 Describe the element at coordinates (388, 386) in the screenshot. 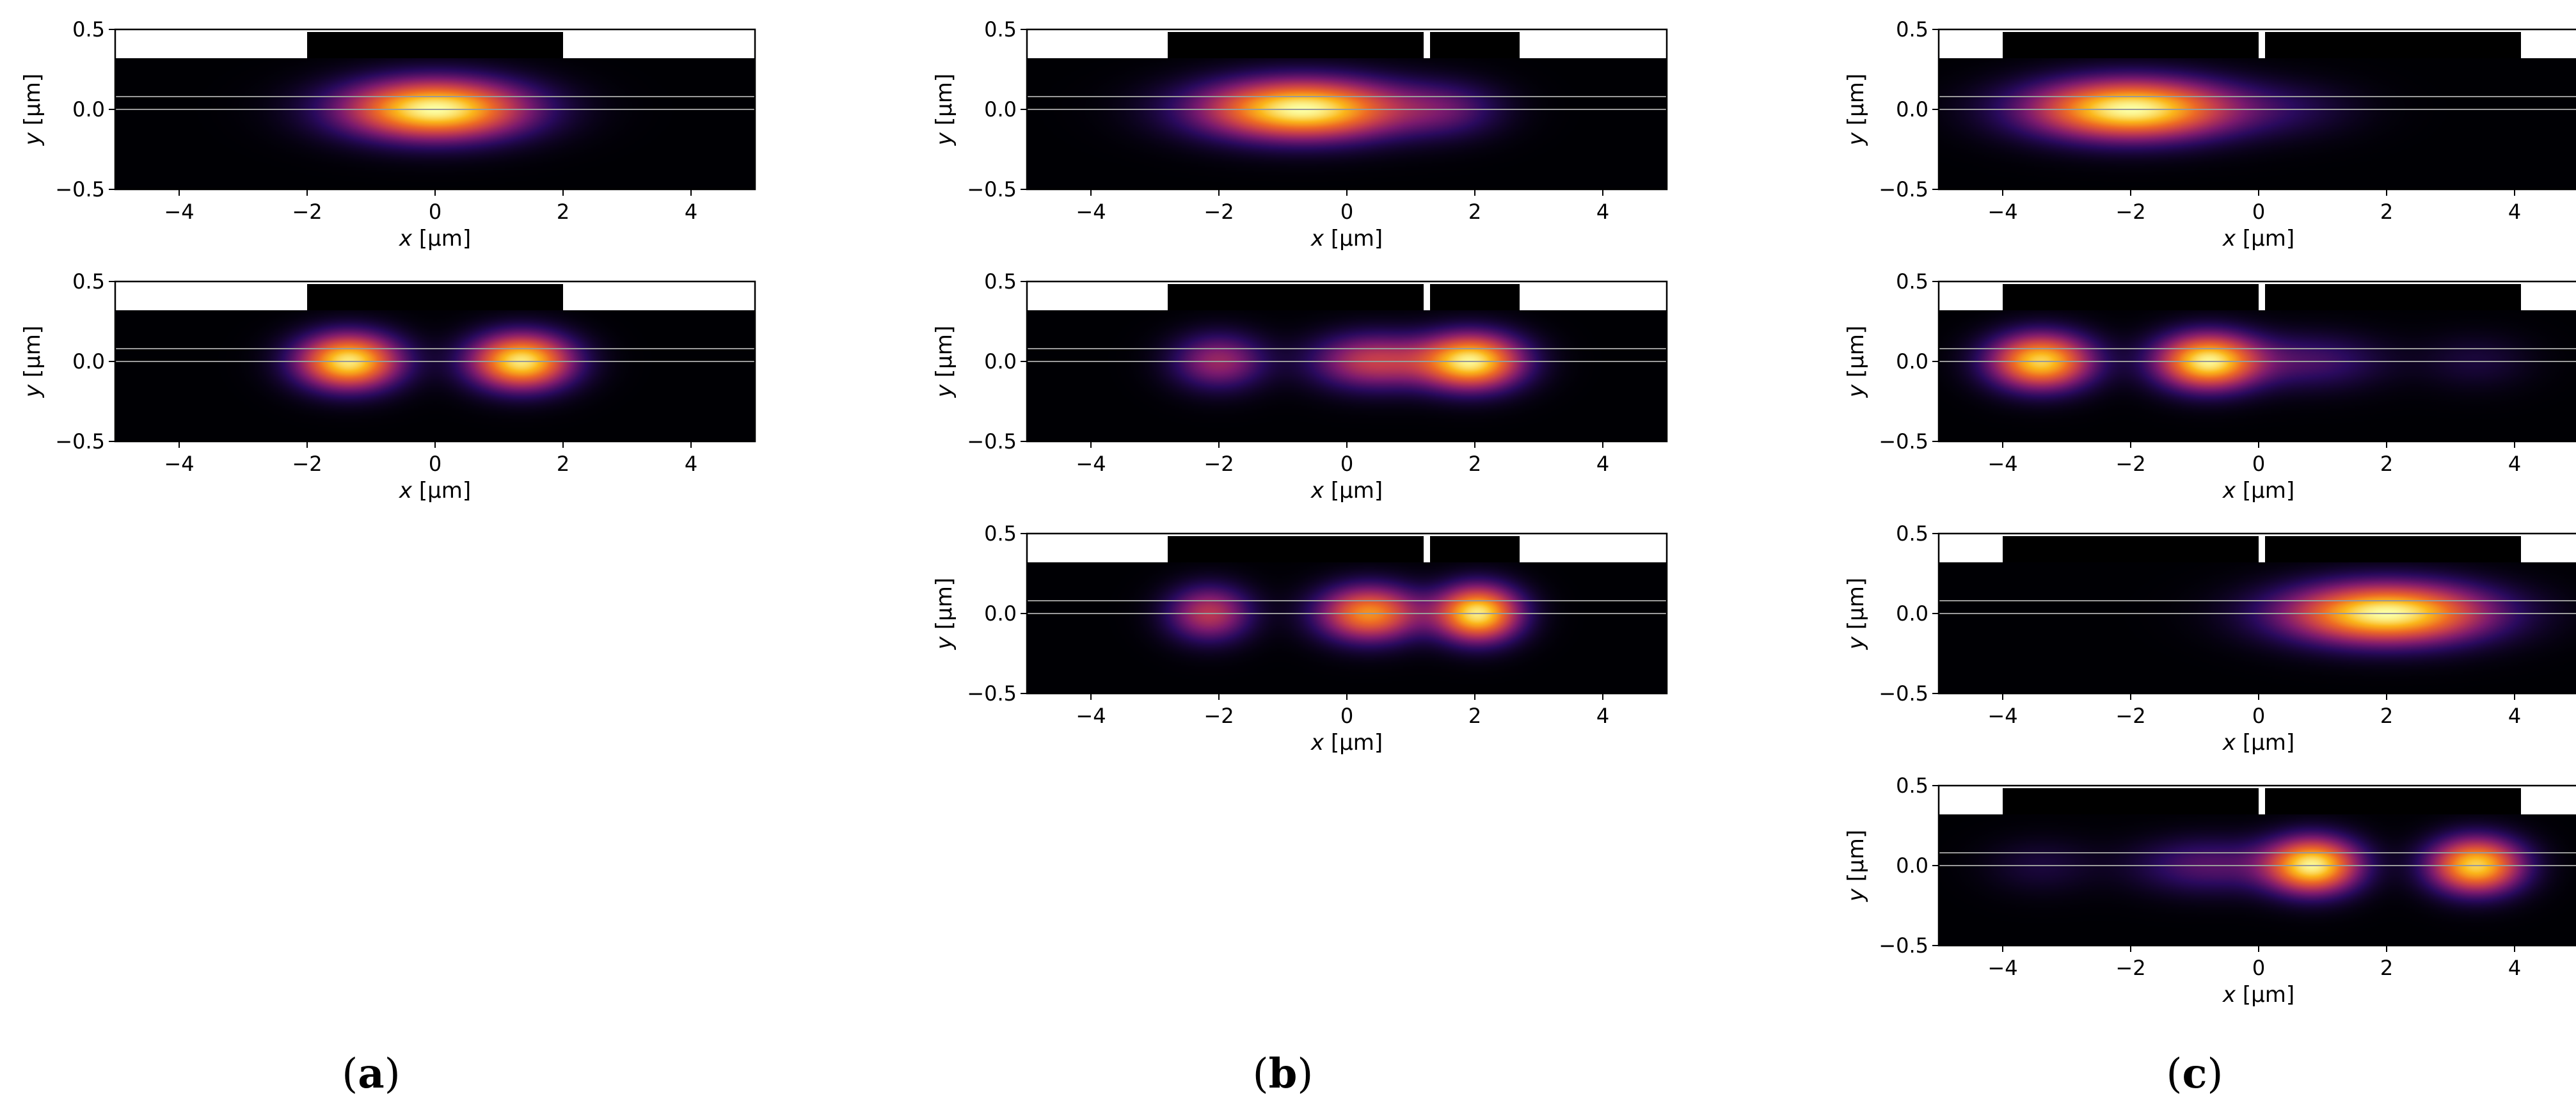

I see `subplot-a-2: −4 −2 0 2 4 0.5 0.0 −0.5 x [µm] y [µm]` at that location.